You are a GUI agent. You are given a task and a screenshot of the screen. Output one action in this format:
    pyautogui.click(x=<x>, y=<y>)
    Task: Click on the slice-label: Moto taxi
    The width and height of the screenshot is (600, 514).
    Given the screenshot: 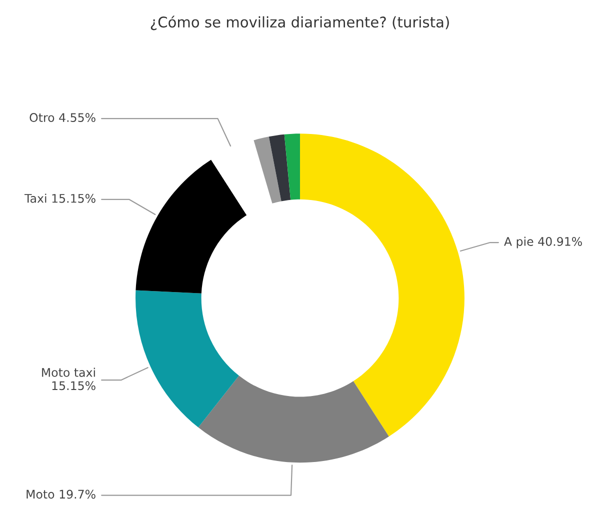 What is the action you would take?
    pyautogui.click(x=68, y=372)
    